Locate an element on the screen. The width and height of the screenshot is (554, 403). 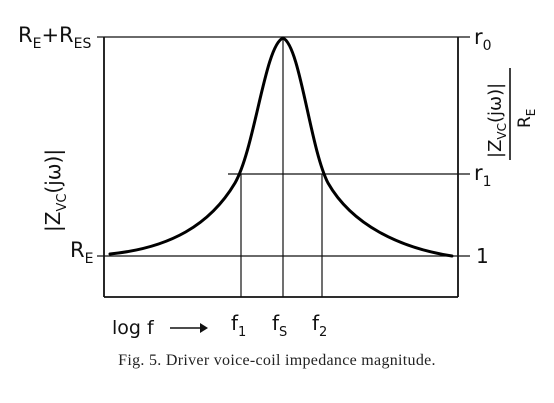
label-r1: r1 is located at coordinates (483, 175).